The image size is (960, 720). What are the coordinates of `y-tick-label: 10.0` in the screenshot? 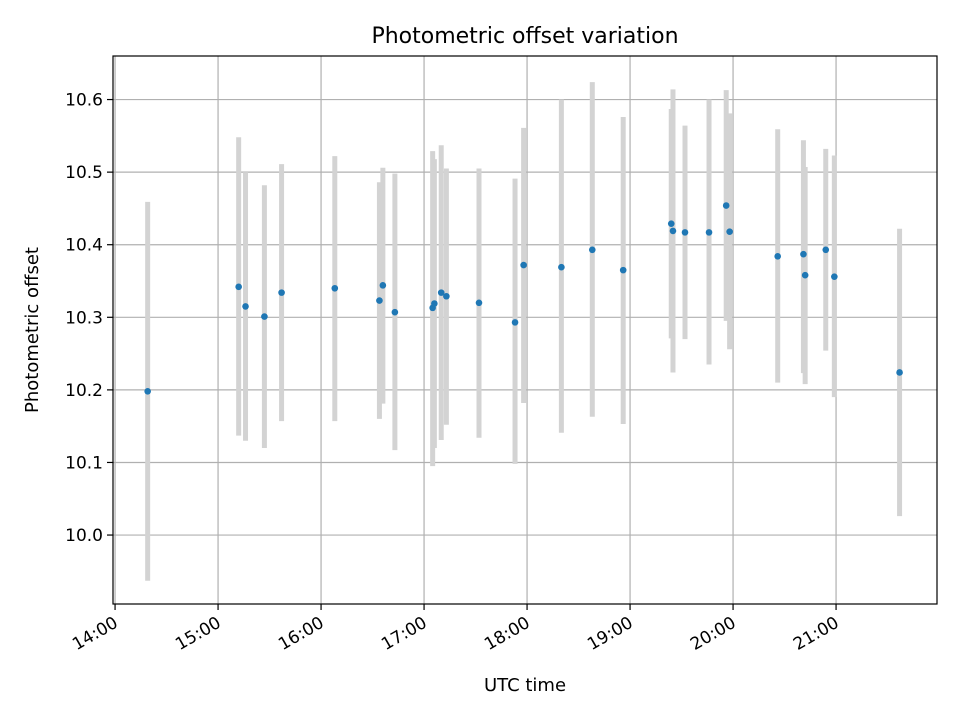 It's located at (84, 536).